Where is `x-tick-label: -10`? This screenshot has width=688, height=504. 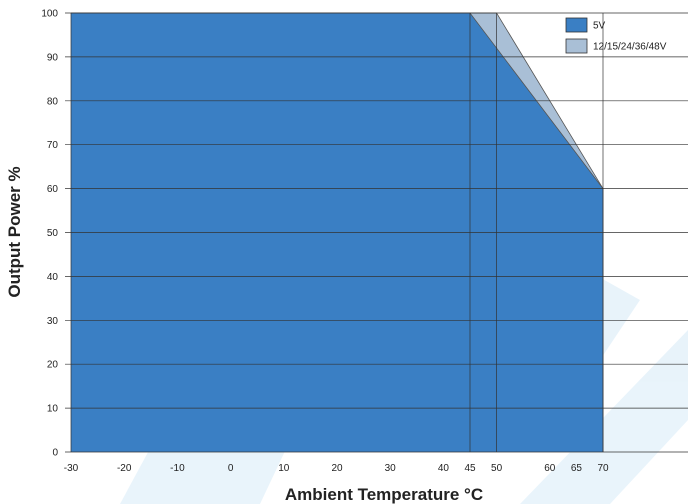 x-tick-label: -10 is located at coordinates (177, 468).